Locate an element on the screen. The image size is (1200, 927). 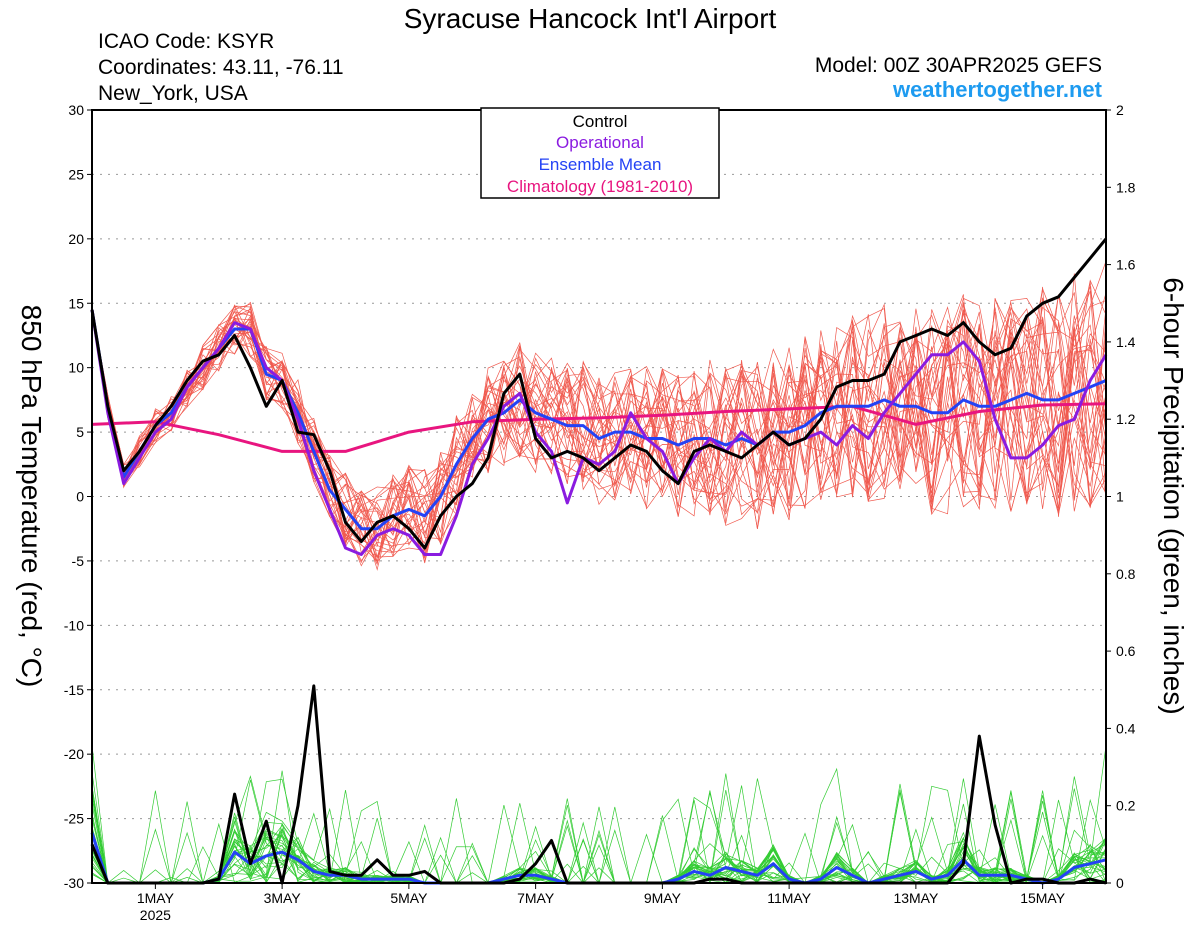
x-tick-sublabel: 2025 is located at coordinates (155, 915).